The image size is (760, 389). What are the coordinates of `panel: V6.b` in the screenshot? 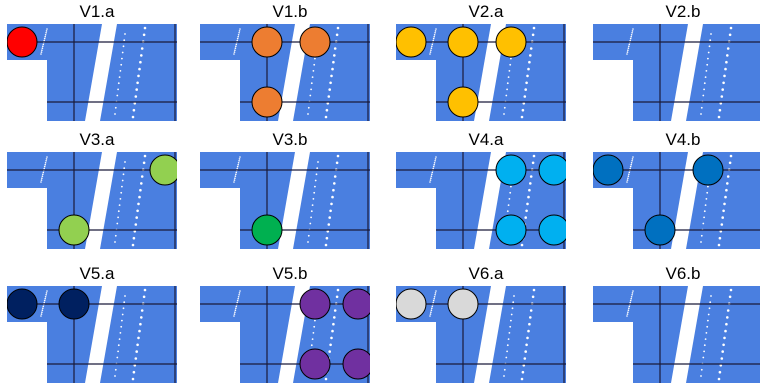 It's located at (676, 325).